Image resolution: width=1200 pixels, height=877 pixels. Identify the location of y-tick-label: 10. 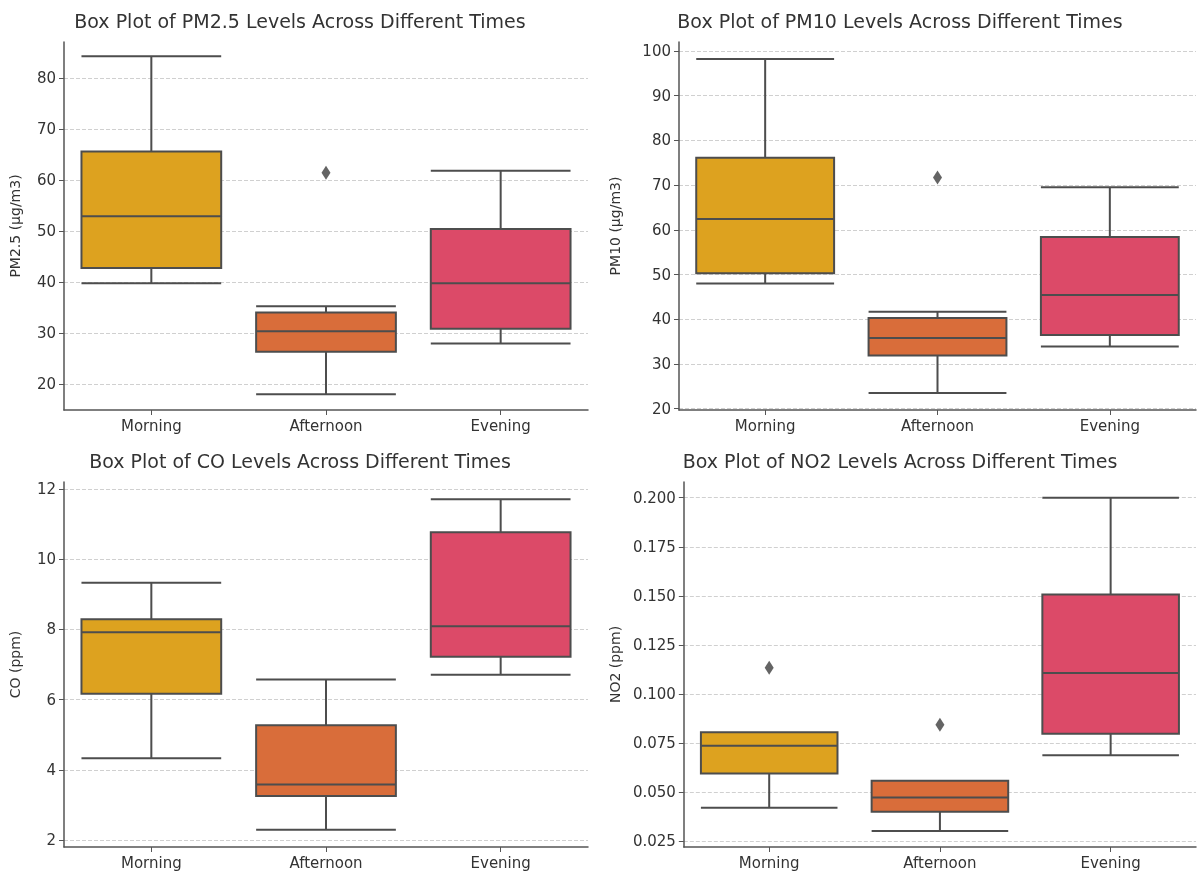
(46, 559).